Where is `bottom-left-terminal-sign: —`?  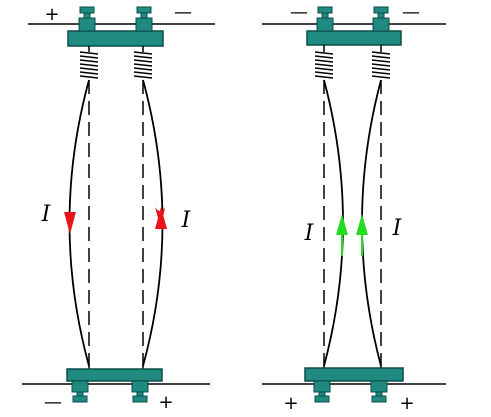 bottom-left-terminal-sign: — is located at coordinates (53, 402).